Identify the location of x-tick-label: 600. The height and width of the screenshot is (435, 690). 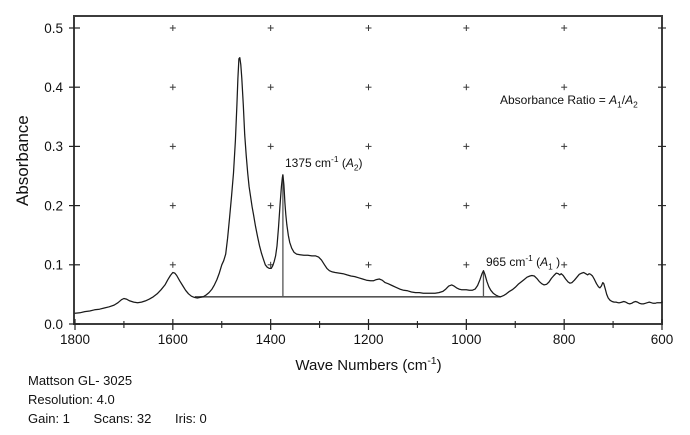
(662, 339).